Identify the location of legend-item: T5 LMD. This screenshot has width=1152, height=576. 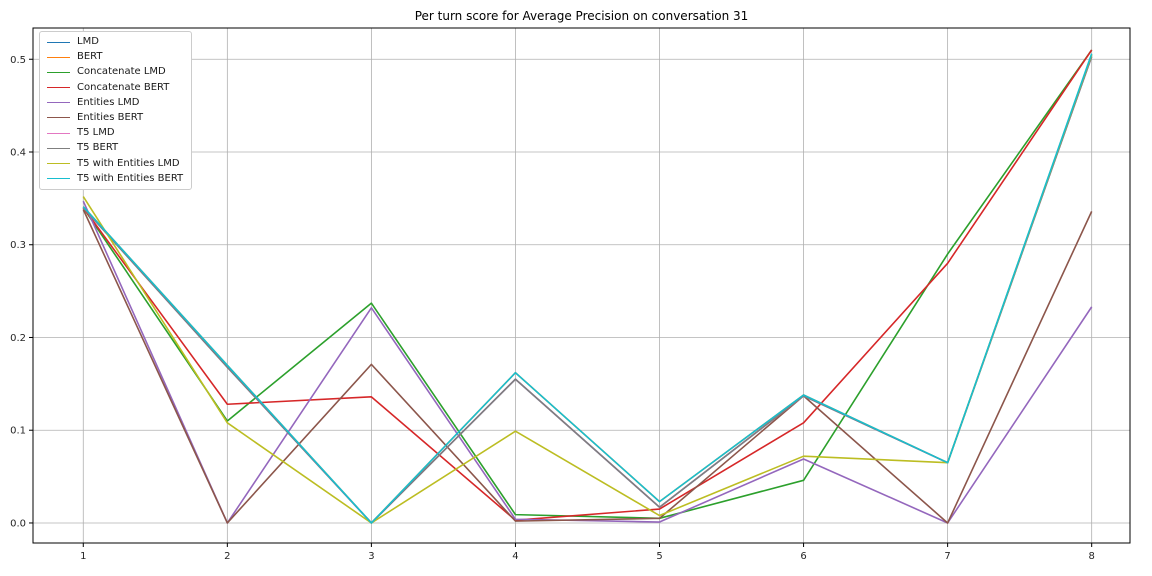
(115, 133).